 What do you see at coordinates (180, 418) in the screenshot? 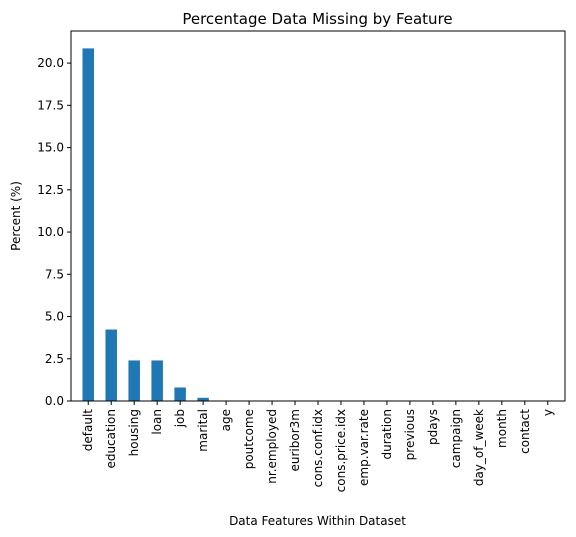
I see `x-tick-label: job` at bounding box center [180, 418].